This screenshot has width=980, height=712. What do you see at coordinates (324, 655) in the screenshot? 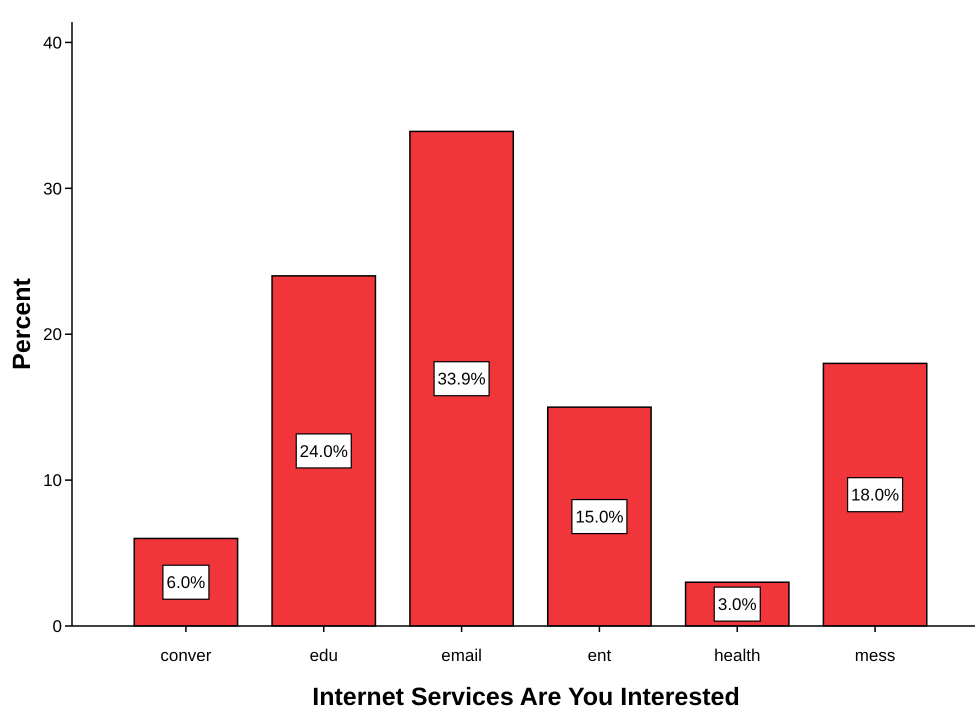
I see `x-tick-label: edu` at bounding box center [324, 655].